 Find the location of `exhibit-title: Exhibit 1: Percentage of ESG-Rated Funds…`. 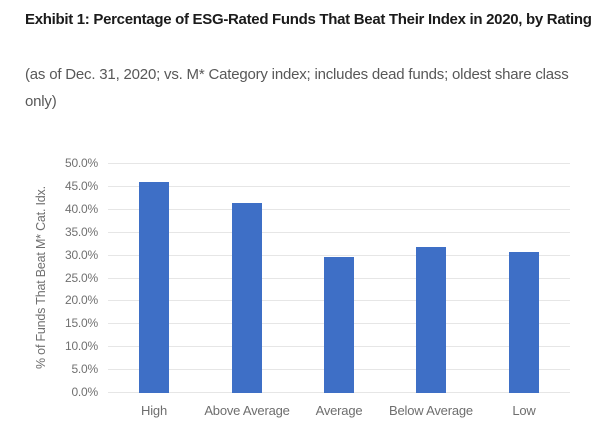

exhibit-title: Exhibit 1: Percentage of ESG-Rated Funds… is located at coordinates (308, 19).